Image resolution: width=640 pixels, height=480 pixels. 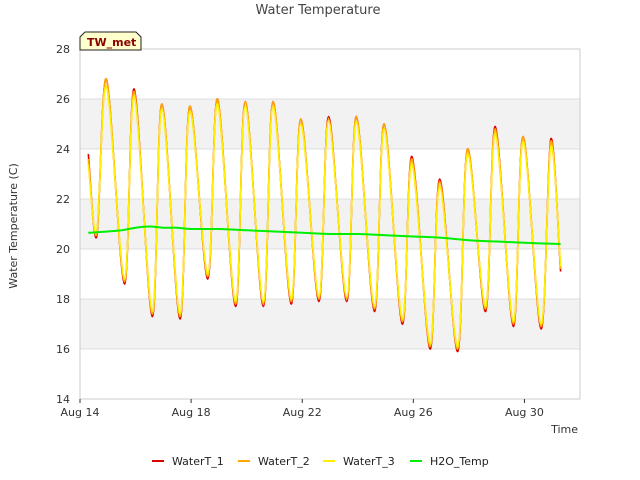 I want to click on y-axis-label: Water Temperature (C), so click(x=13, y=225).